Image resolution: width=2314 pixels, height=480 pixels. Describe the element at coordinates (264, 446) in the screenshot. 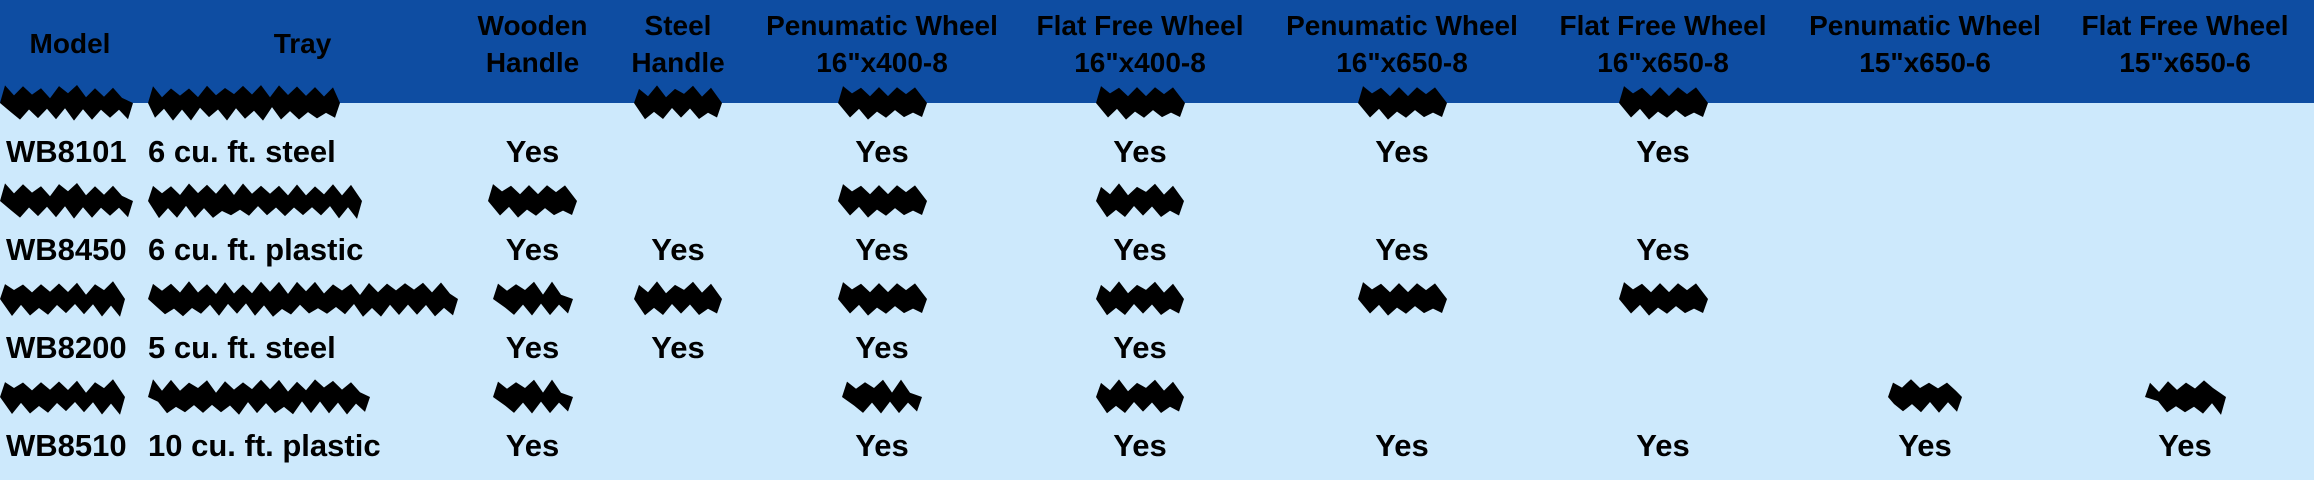

I see `cell-text: 10 cu. ft. plastic` at that location.